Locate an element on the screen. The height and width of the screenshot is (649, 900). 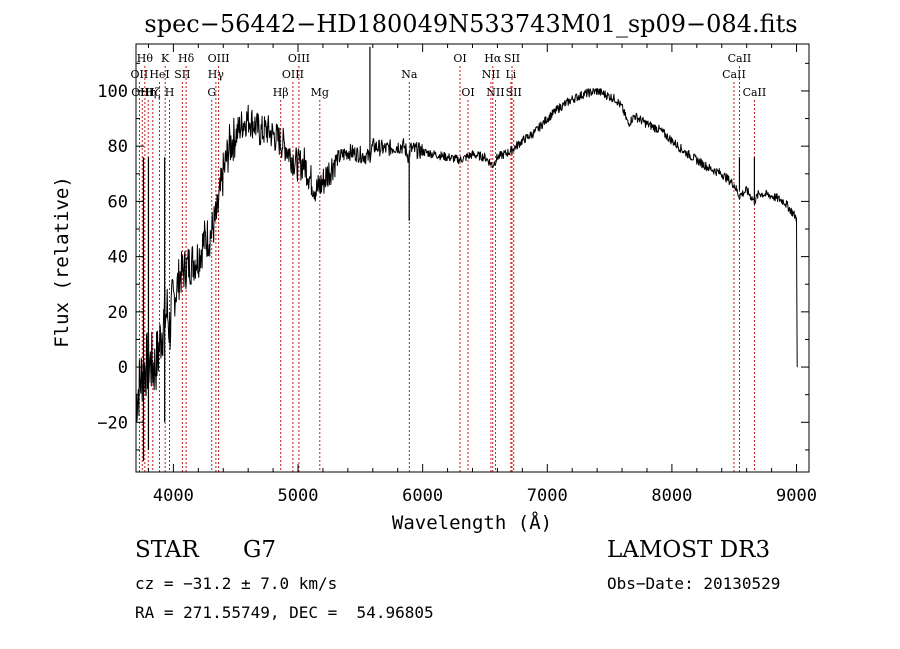
x-tick-label-9000: 9000 is located at coordinates (796, 496).